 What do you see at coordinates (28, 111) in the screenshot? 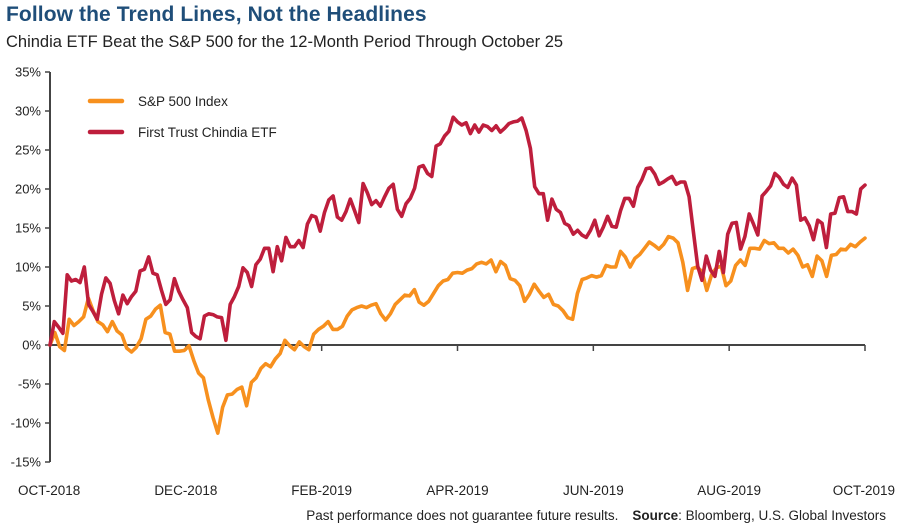
I see `y-tick-label: 30%` at bounding box center [28, 111].